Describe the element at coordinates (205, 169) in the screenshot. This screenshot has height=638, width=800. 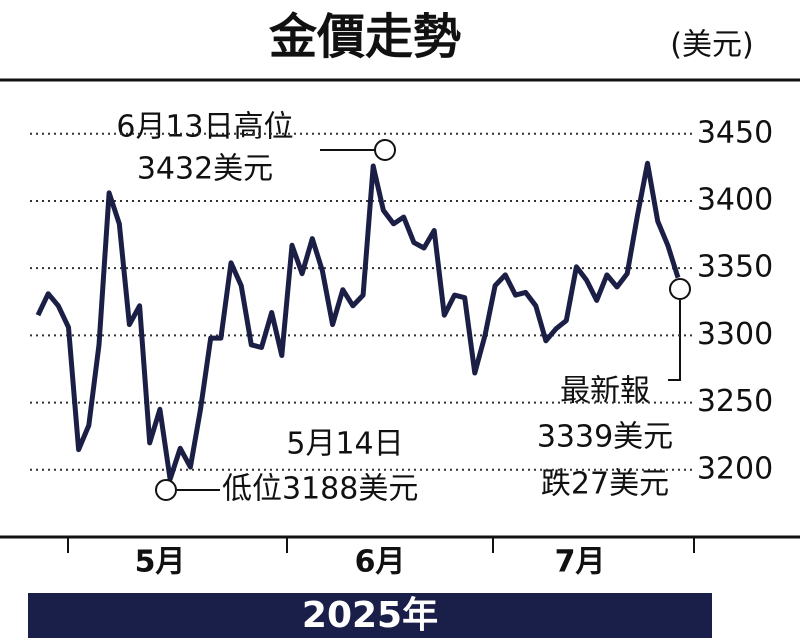
I see `annotation: 3432美元` at that location.